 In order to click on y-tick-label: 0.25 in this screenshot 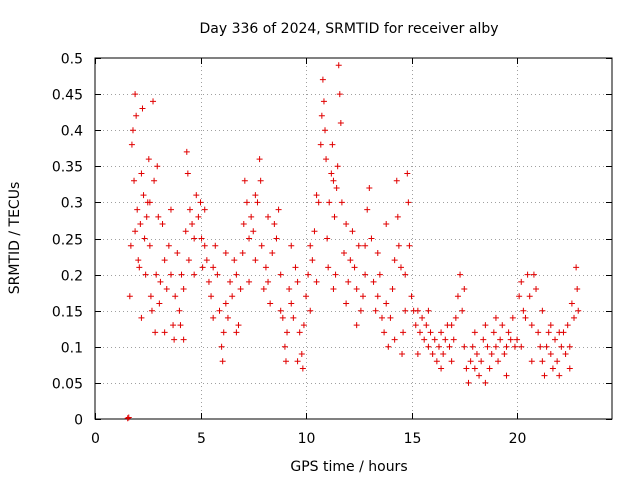, I will do `click(67, 241)`.